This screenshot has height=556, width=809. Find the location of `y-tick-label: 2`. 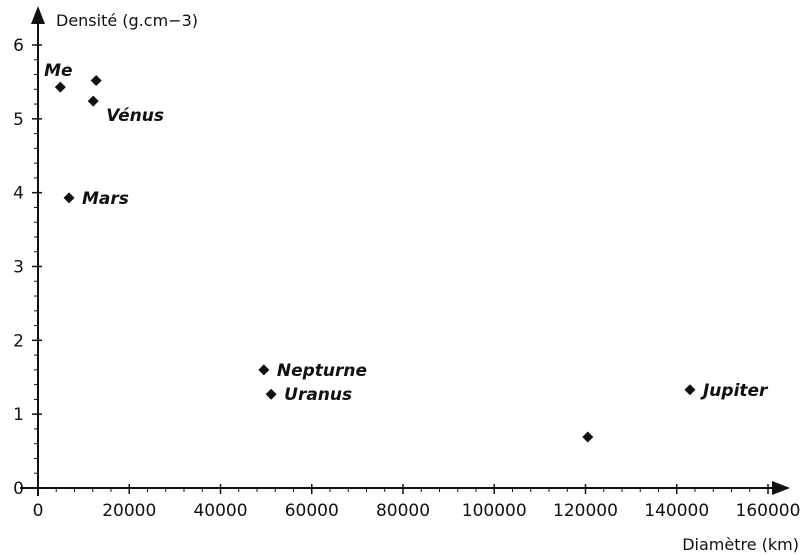

y-tick-label: 2 is located at coordinates (18, 341).